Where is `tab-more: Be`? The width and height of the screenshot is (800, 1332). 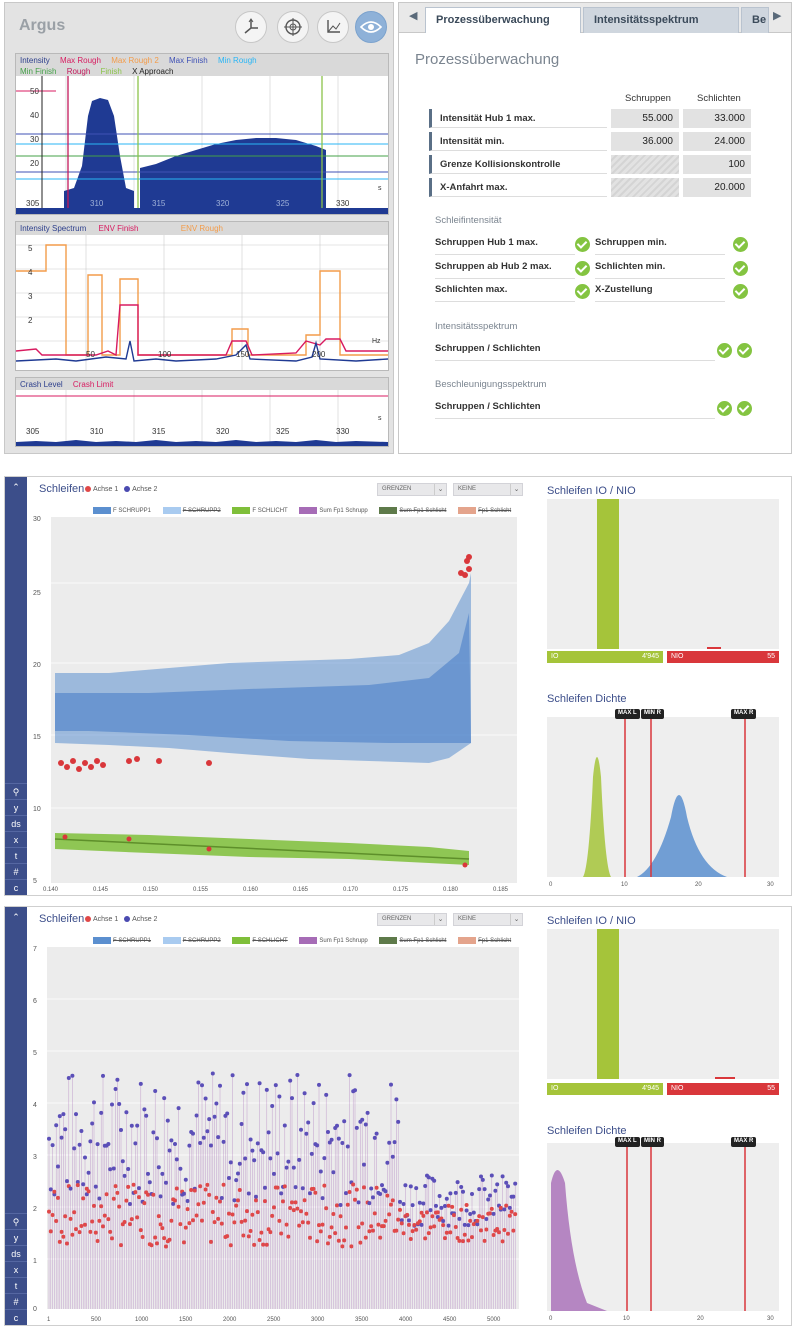
tab-more: Be is located at coordinates (755, 20).